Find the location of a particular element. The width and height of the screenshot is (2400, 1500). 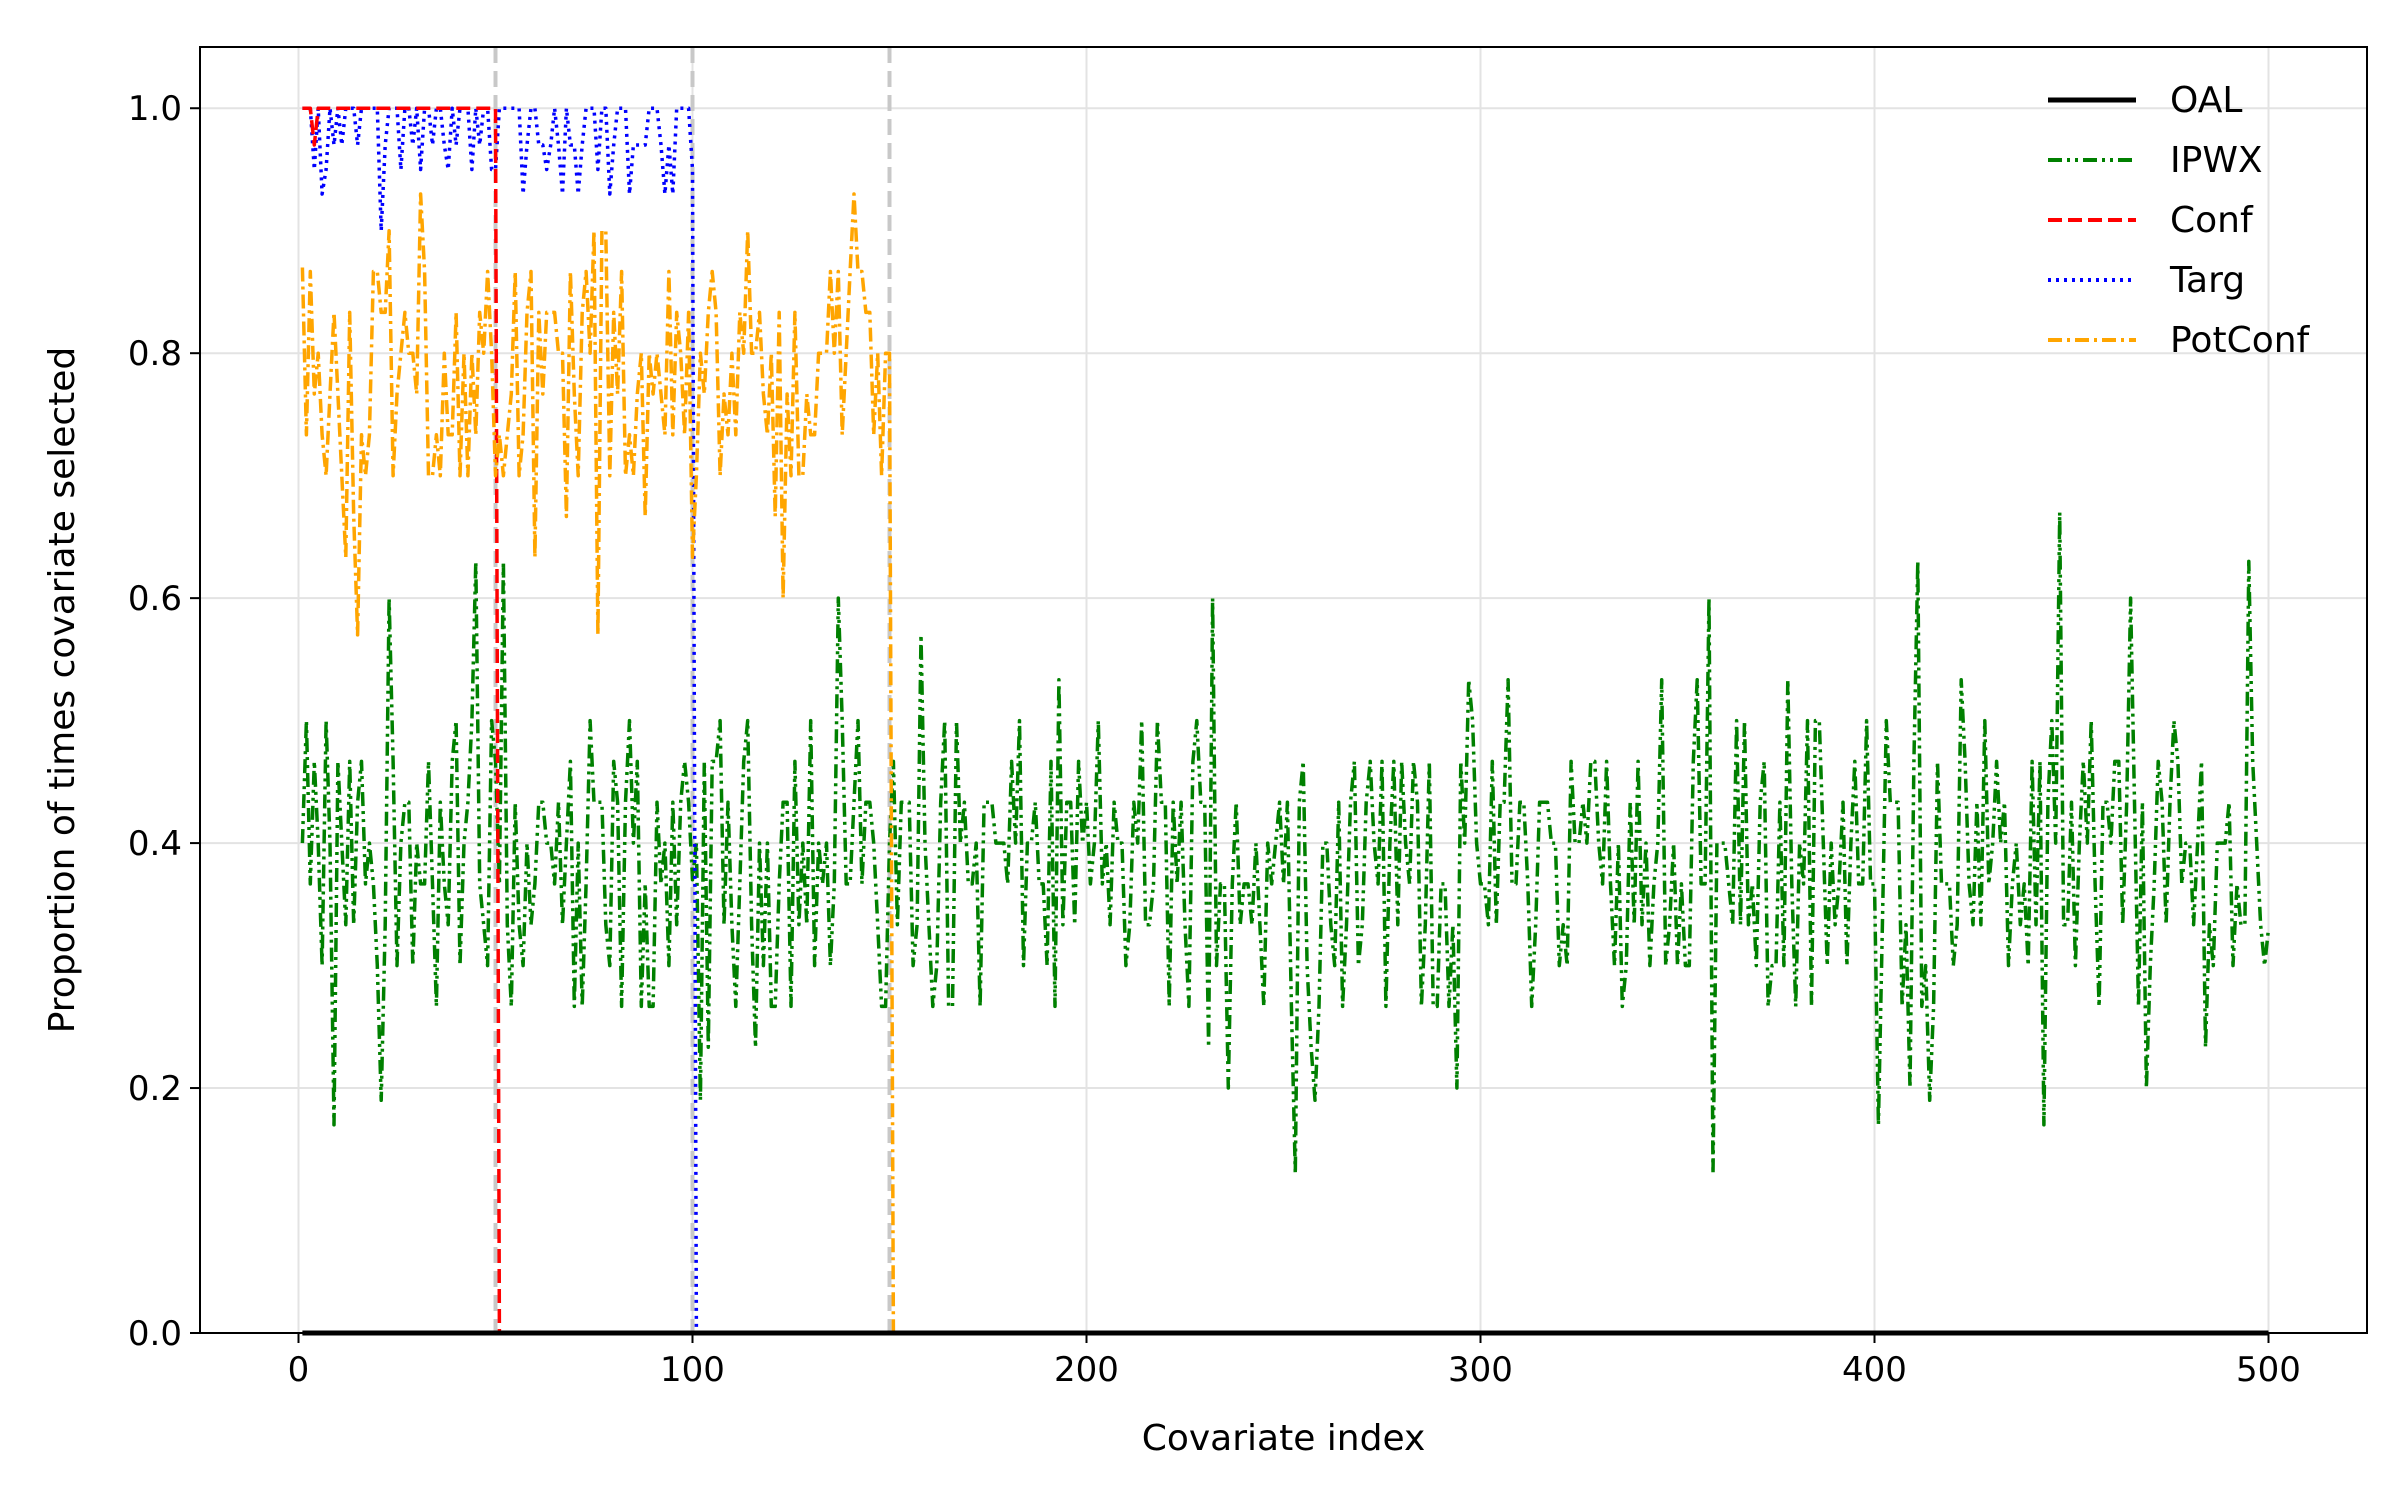

x-tick-label: 0 is located at coordinates (299, 1370).